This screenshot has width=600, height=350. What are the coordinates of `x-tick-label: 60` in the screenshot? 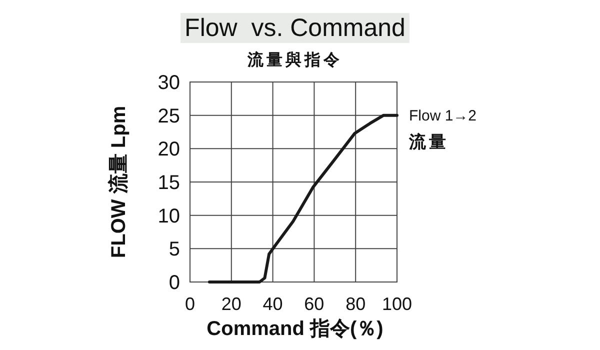 It's located at (314, 304).